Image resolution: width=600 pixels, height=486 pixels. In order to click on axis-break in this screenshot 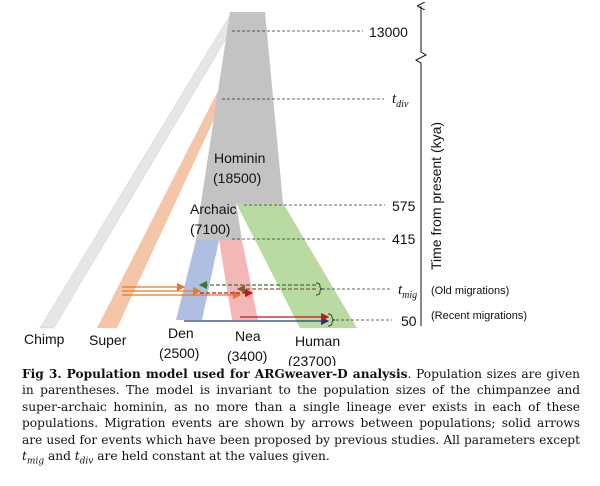, I will do `click(421, 58)`.